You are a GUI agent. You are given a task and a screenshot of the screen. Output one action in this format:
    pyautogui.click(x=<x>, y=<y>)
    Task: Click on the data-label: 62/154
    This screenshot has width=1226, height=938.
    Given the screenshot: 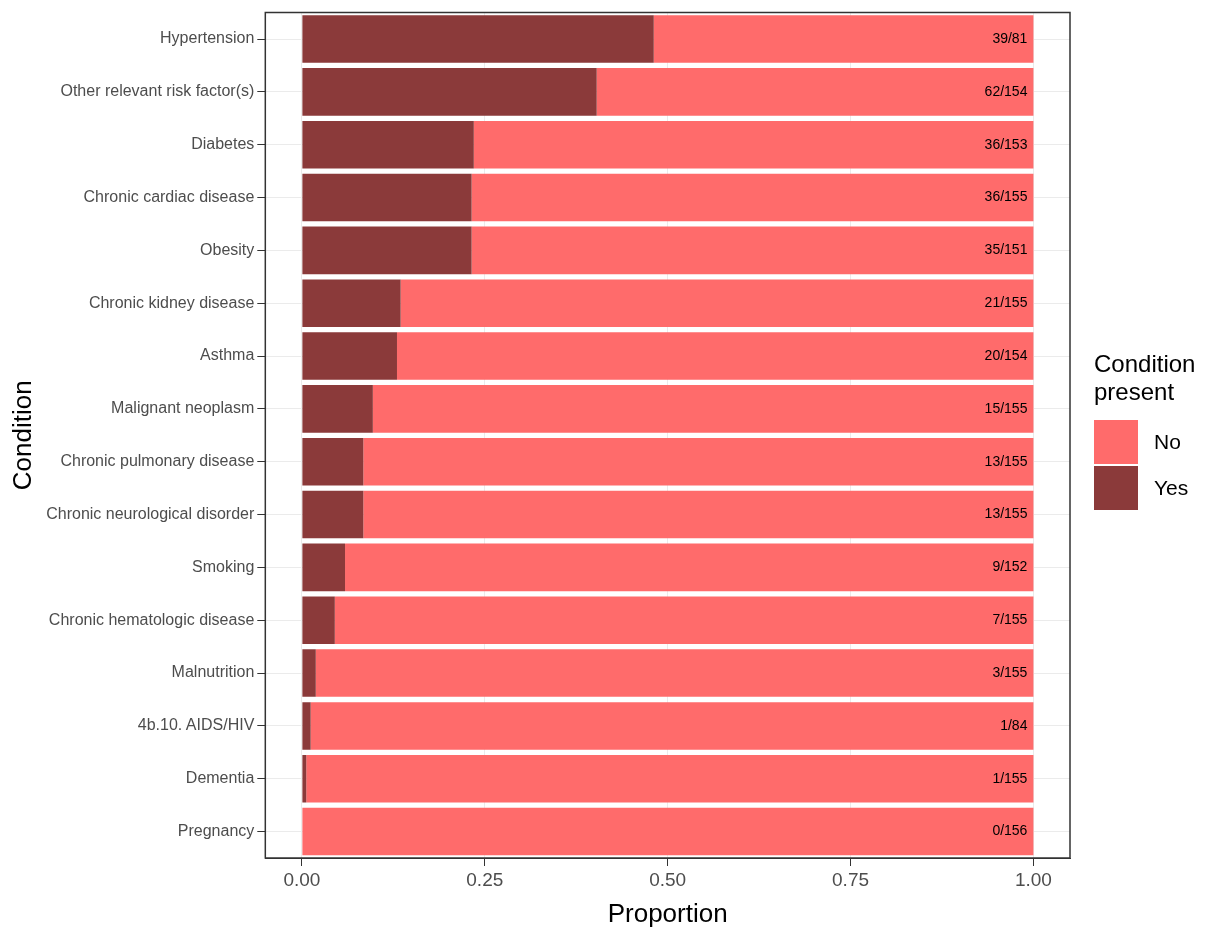 What is the action you would take?
    pyautogui.click(x=1006, y=90)
    